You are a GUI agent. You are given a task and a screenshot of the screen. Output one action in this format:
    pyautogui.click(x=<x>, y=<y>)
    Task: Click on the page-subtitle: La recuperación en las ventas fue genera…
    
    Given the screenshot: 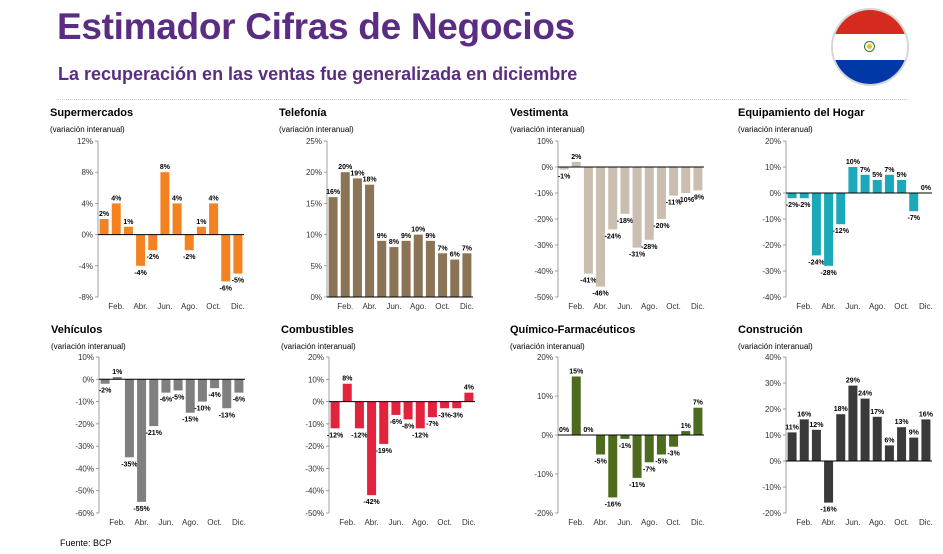 What is the action you would take?
    pyautogui.click(x=318, y=74)
    